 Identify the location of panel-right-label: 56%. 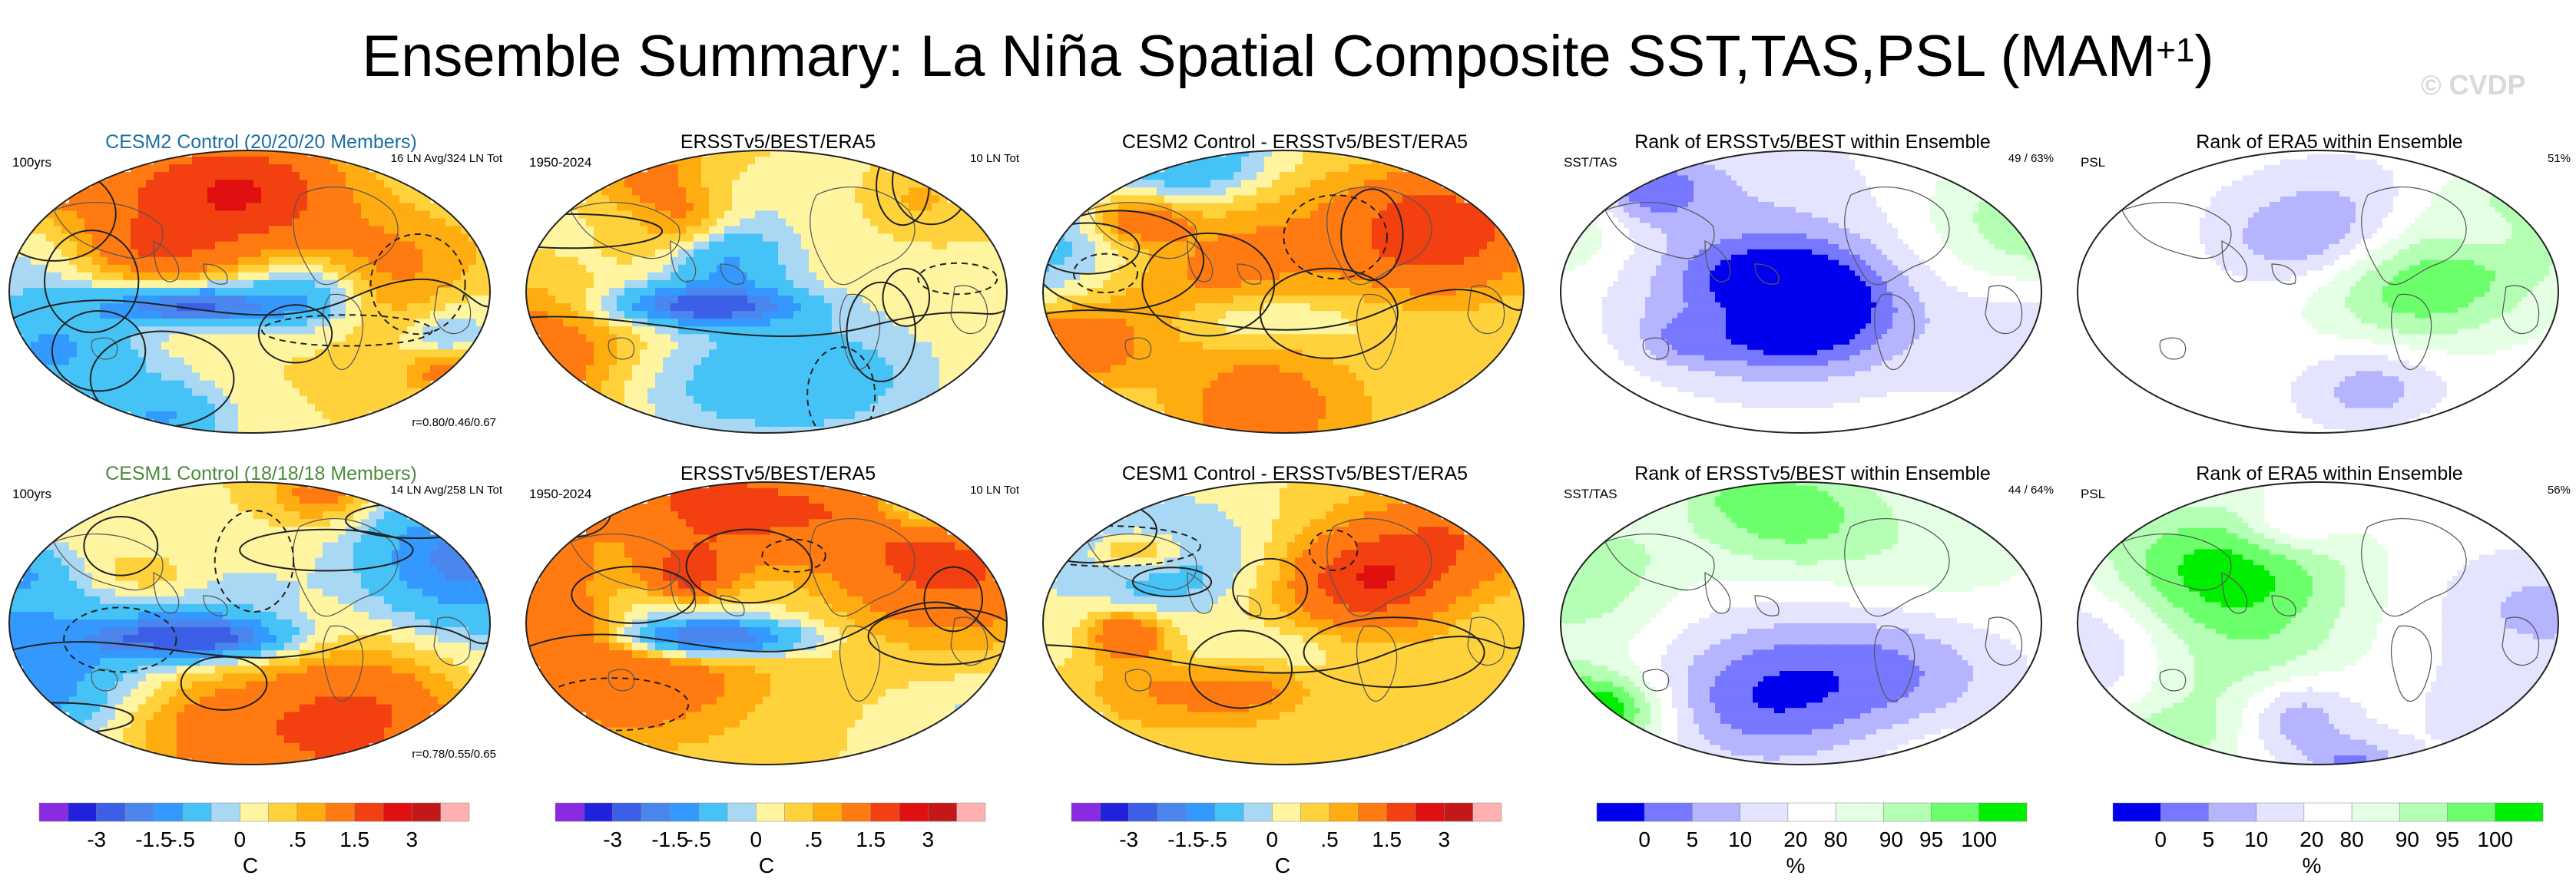
(2560, 490).